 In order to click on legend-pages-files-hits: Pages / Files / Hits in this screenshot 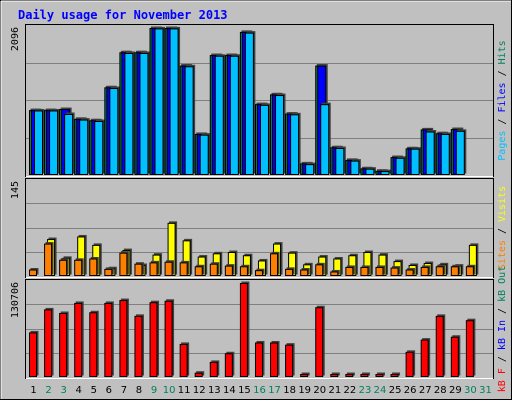, I will do `click(502, 100)`.